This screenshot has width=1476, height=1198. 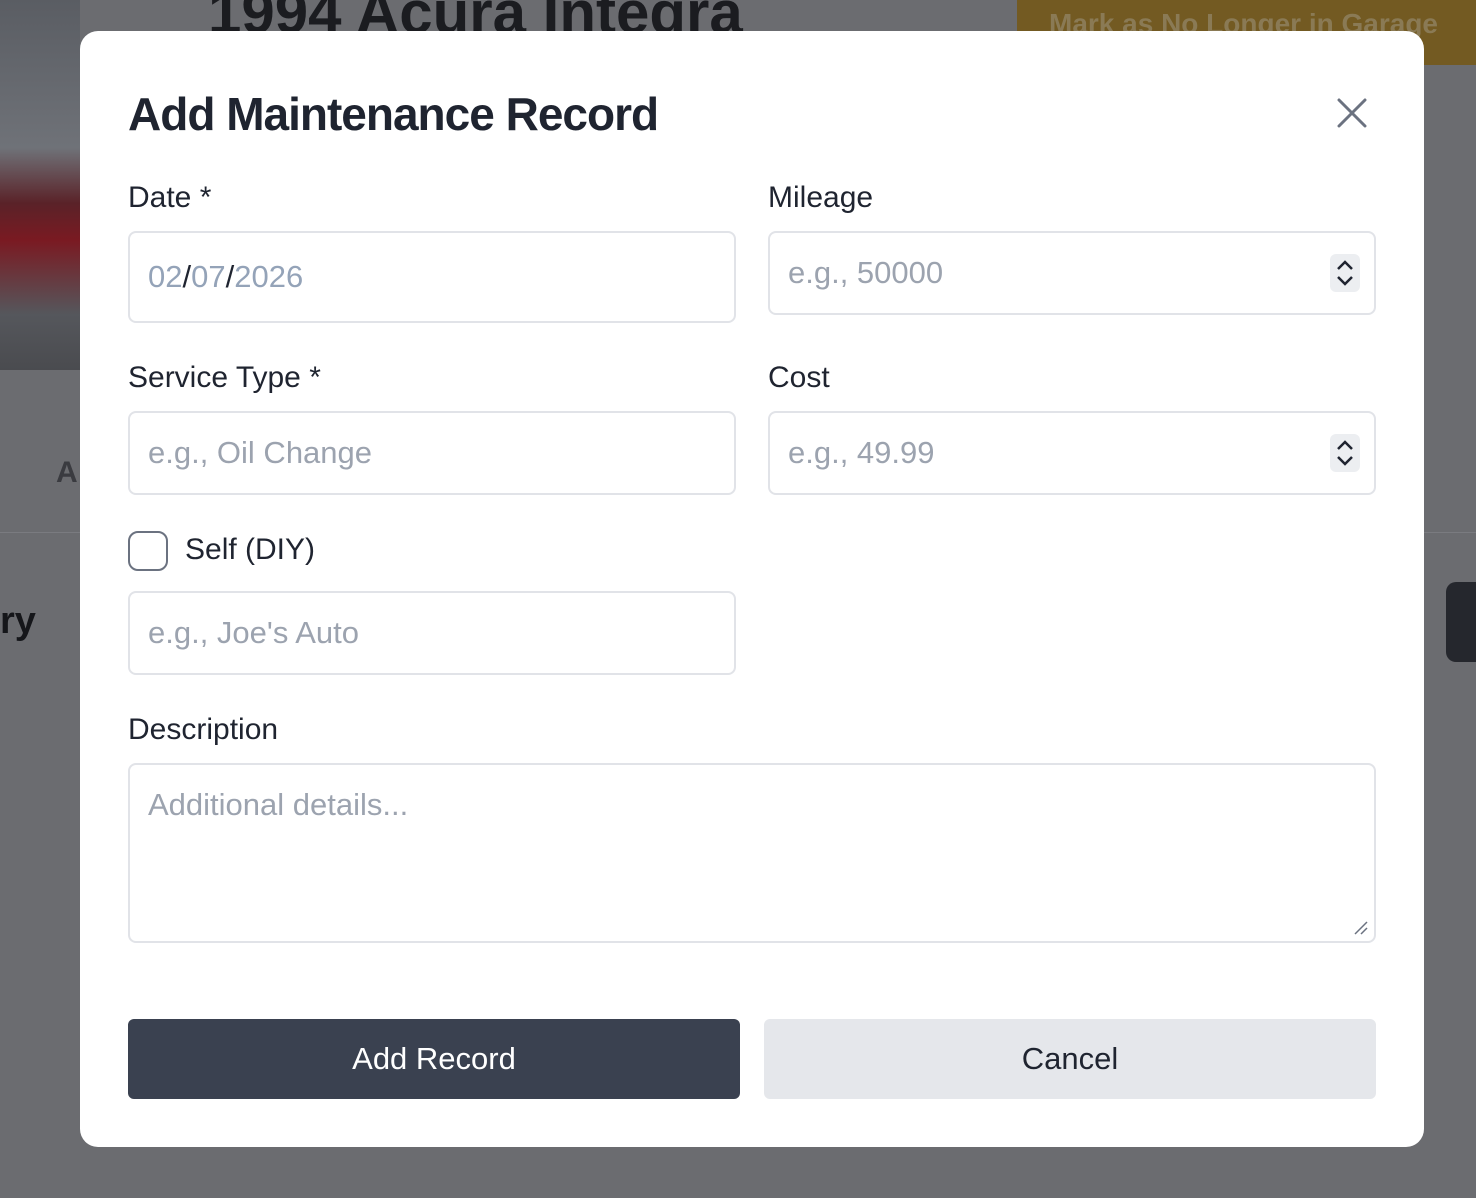 What do you see at coordinates (799, 377) in the screenshot?
I see `cost-label: Cost` at bounding box center [799, 377].